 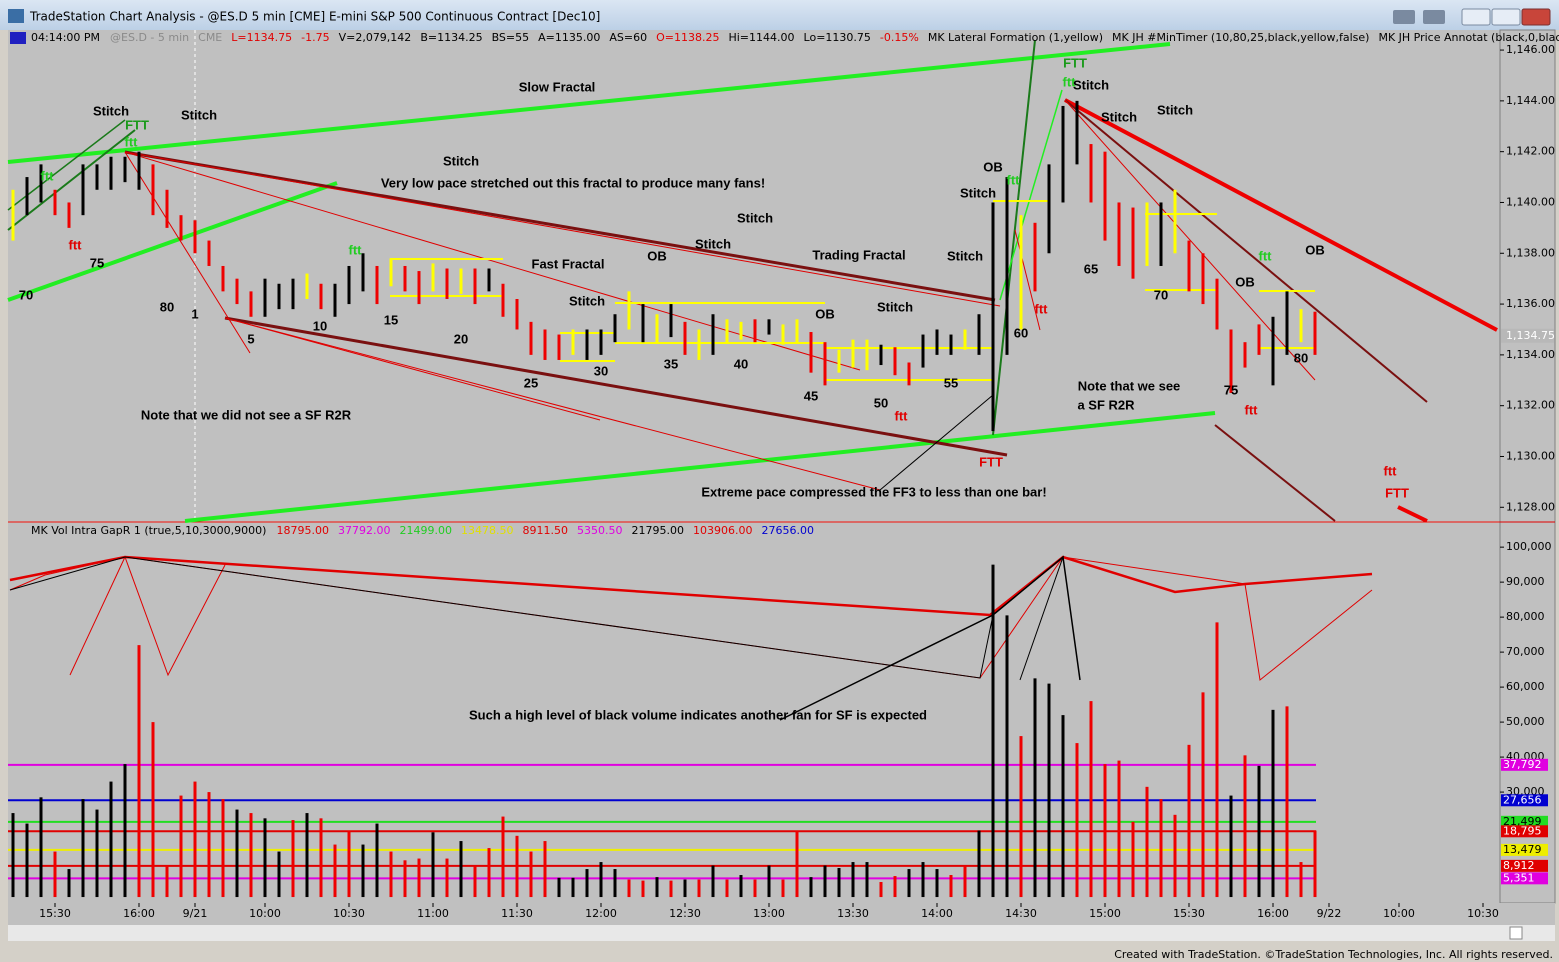 I want to click on app-icon, so click(x=16, y=16).